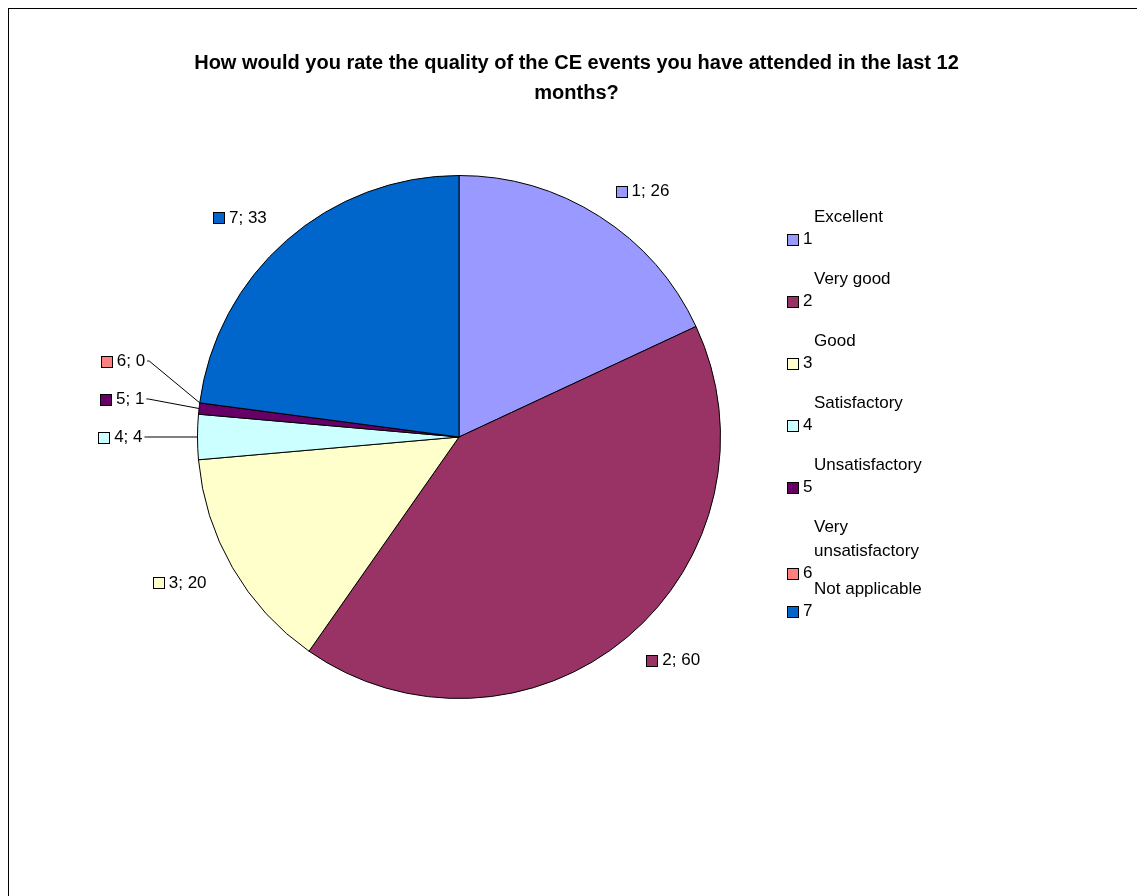 This screenshot has height=896, width=1137. What do you see at coordinates (808, 362) in the screenshot?
I see `legend-label: 3` at bounding box center [808, 362].